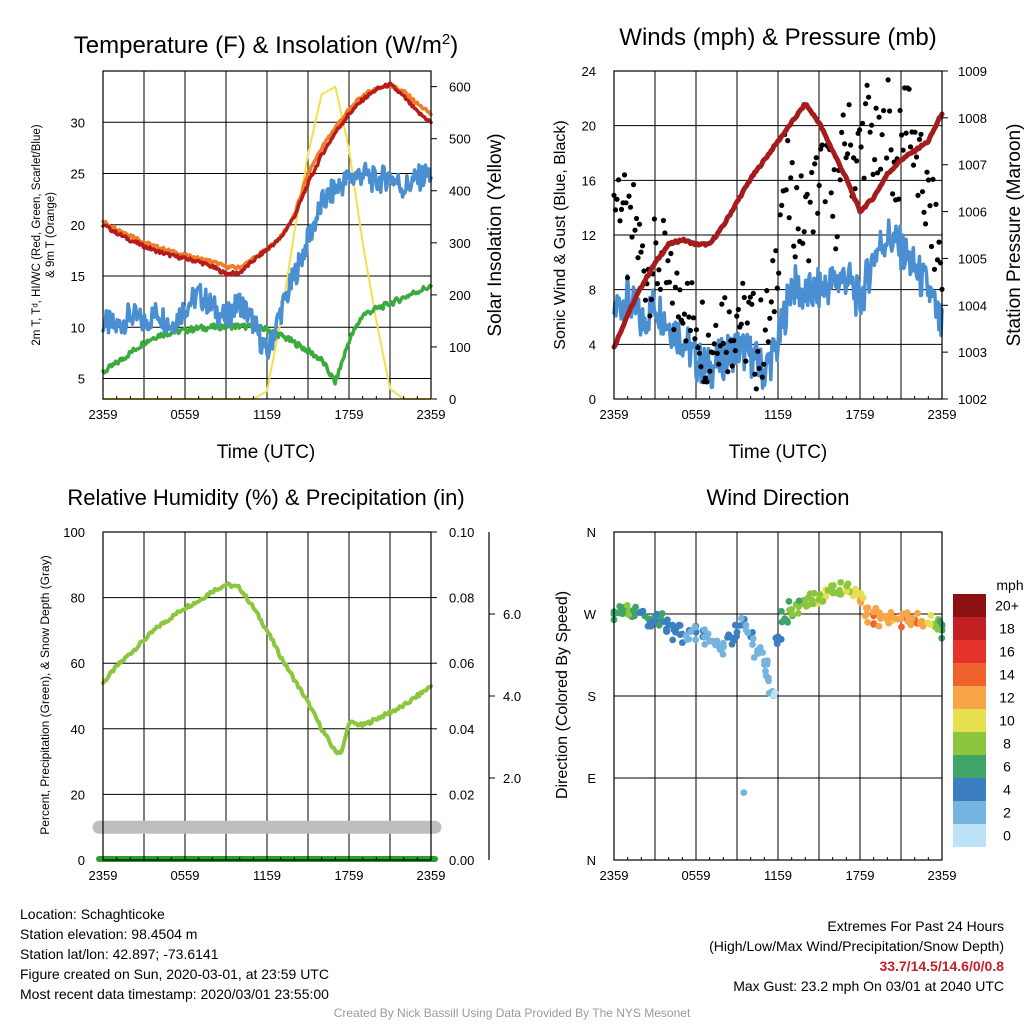 The height and width of the screenshot is (1024, 1024). What do you see at coordinates (267, 414) in the screenshot?
I see `temp-xtick-label: 1159` at bounding box center [267, 414].